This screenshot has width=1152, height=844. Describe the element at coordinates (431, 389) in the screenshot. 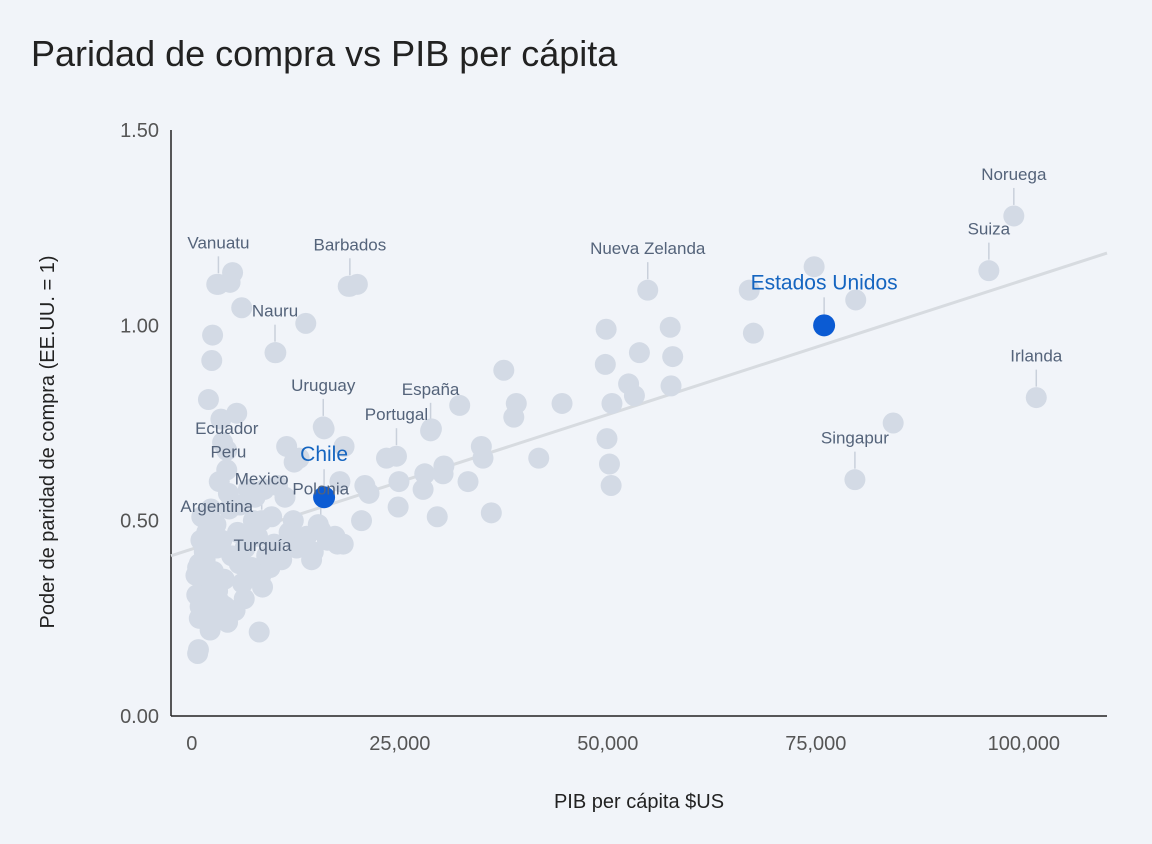

I see `point-label: España` at that location.